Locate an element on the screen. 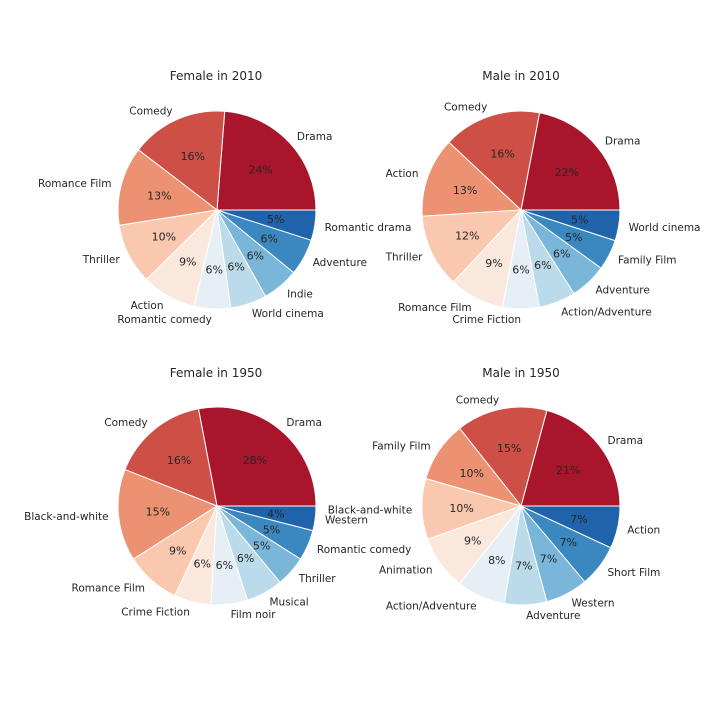 Image resolution: width=720 pixels, height=720 pixels. slice-percent-label: 24% is located at coordinates (260, 170).